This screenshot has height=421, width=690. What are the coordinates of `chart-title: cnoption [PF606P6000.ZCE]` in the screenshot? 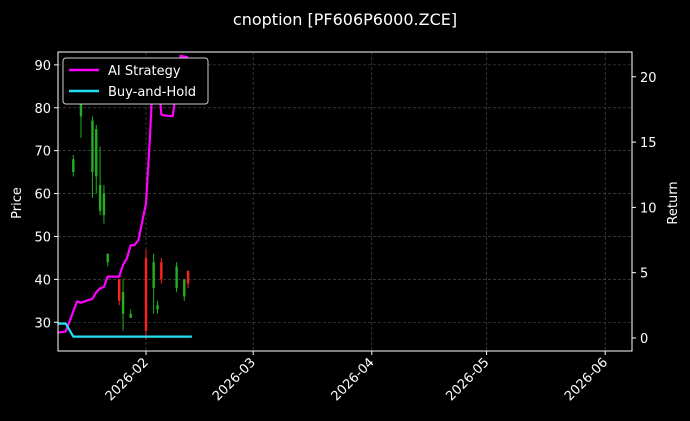 It's located at (345, 19).